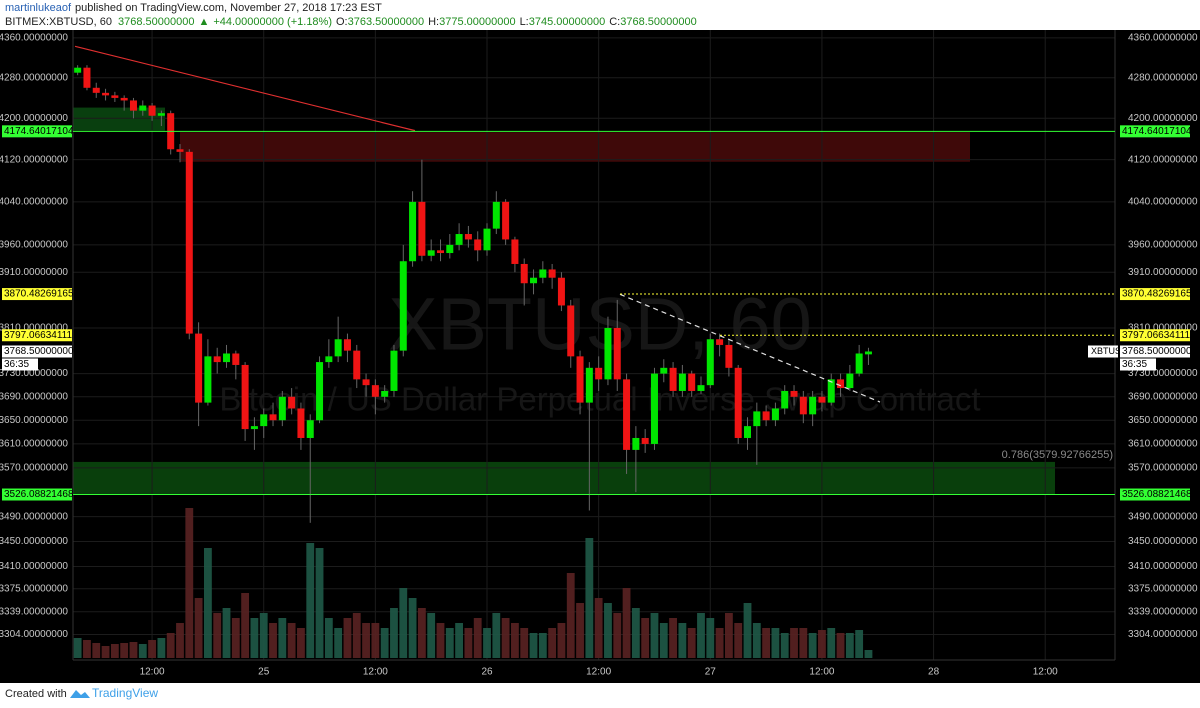 The width and height of the screenshot is (1200, 708). Describe the element at coordinates (1155, 351) in the screenshot. I see `price-box` at that location.